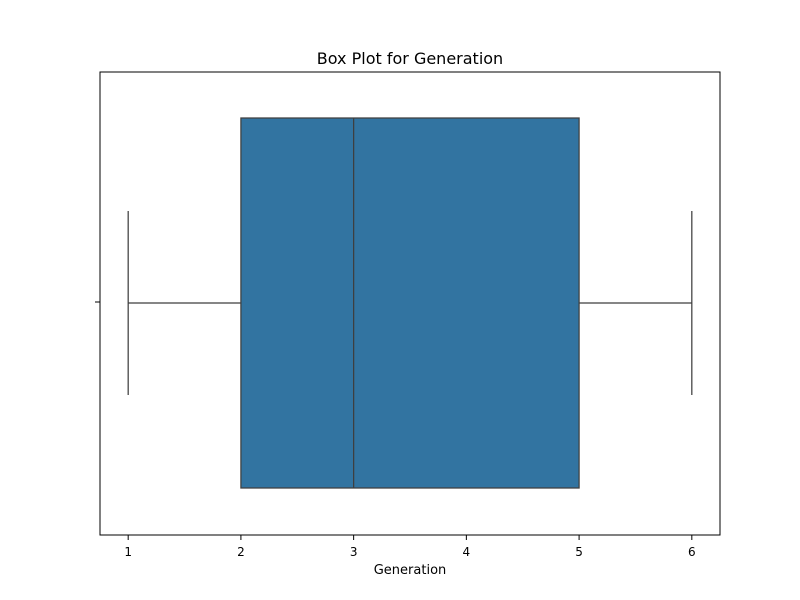  I want to click on x-axis-tick-label: 2, so click(241, 552).